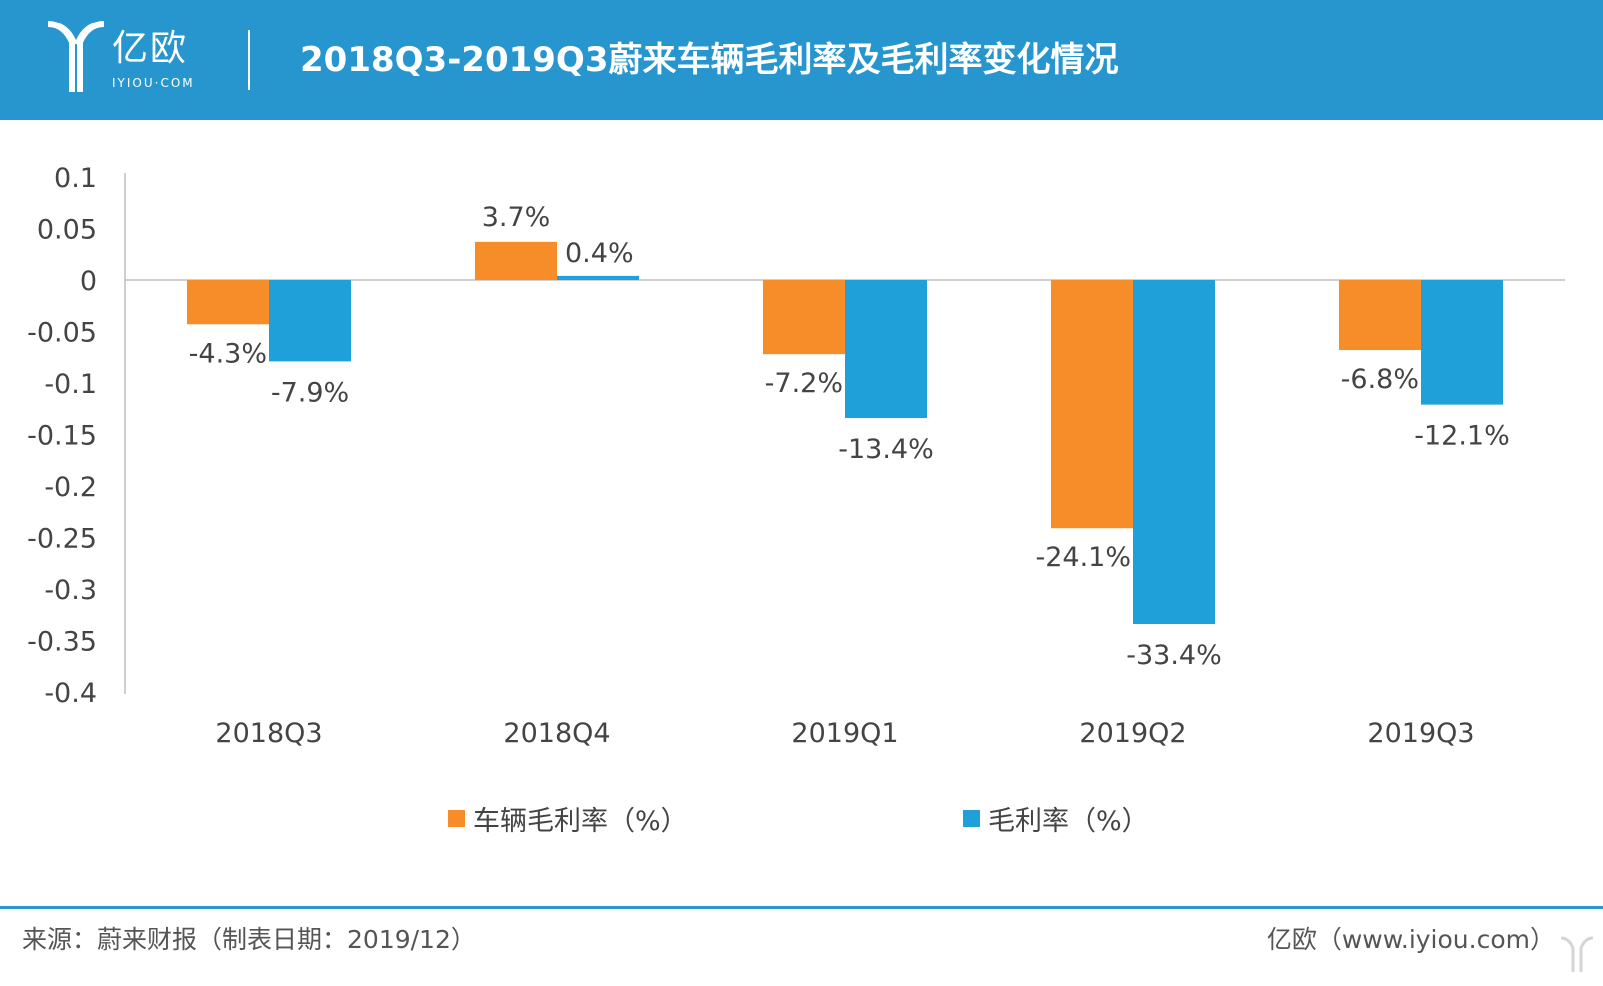 Image resolution: width=1603 pixels, height=986 pixels. Describe the element at coordinates (70, 693) in the screenshot. I see `y-tick-label: -0.4` at that location.